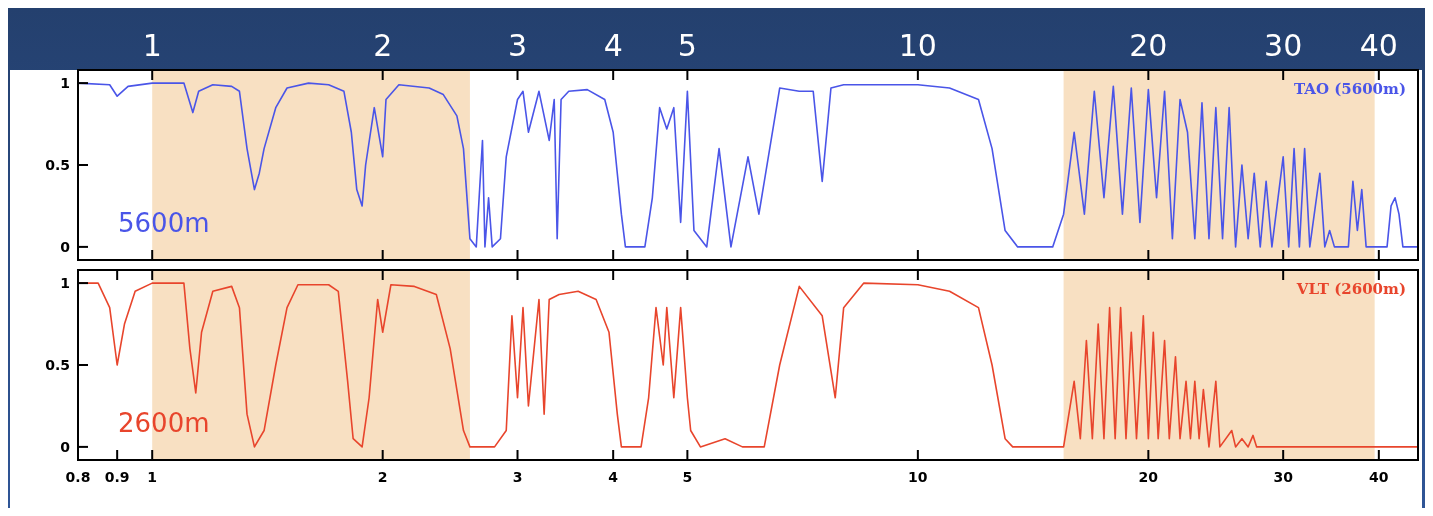  Describe the element at coordinates (1349, 89) in the screenshot. I see `text: TAO (5600m)` at that location.